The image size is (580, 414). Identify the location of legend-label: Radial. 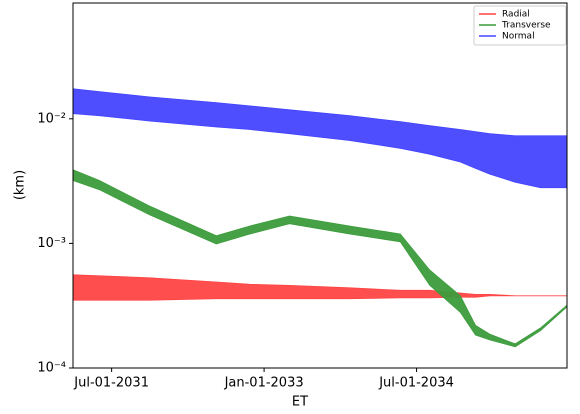
(516, 15).